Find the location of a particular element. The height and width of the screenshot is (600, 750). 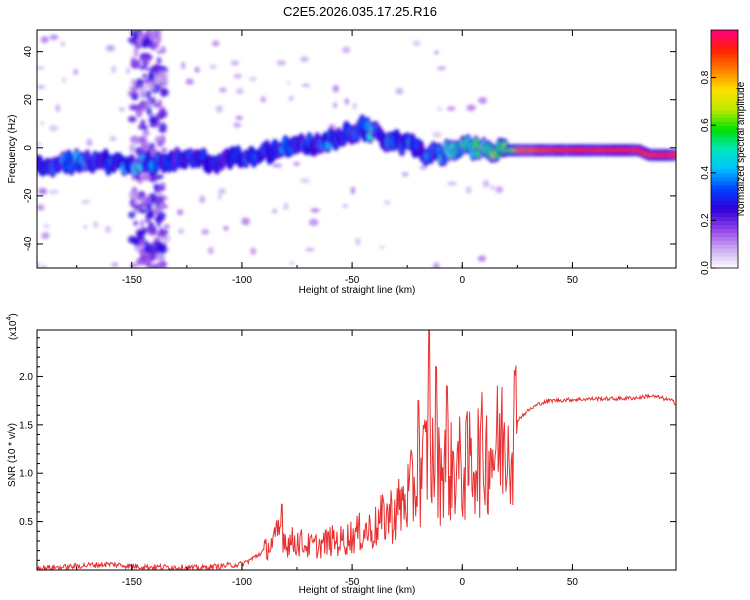

spectrogram-y-tick-label: -40 is located at coordinates (28, 243).